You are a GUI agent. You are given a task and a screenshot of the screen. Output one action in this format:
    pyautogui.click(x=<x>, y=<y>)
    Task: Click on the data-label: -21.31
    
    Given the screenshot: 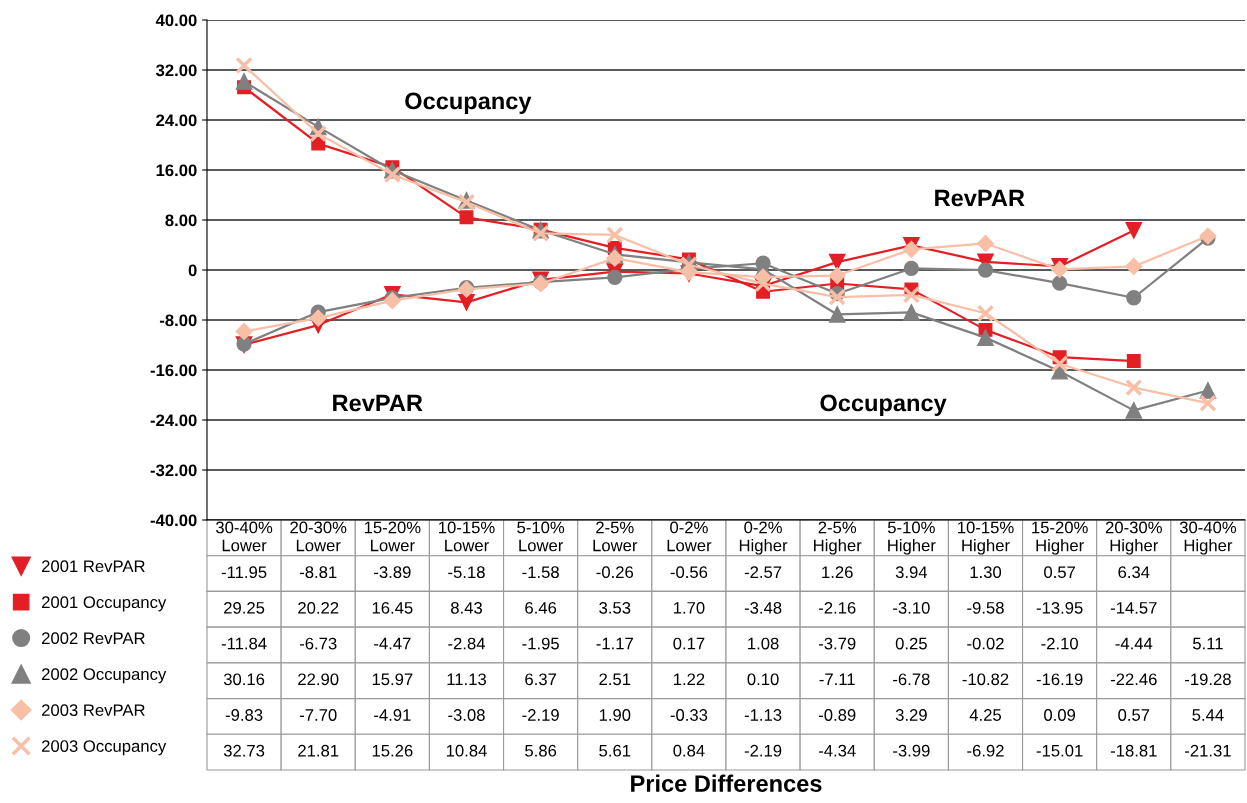 What is the action you would take?
    pyautogui.click(x=1208, y=750)
    